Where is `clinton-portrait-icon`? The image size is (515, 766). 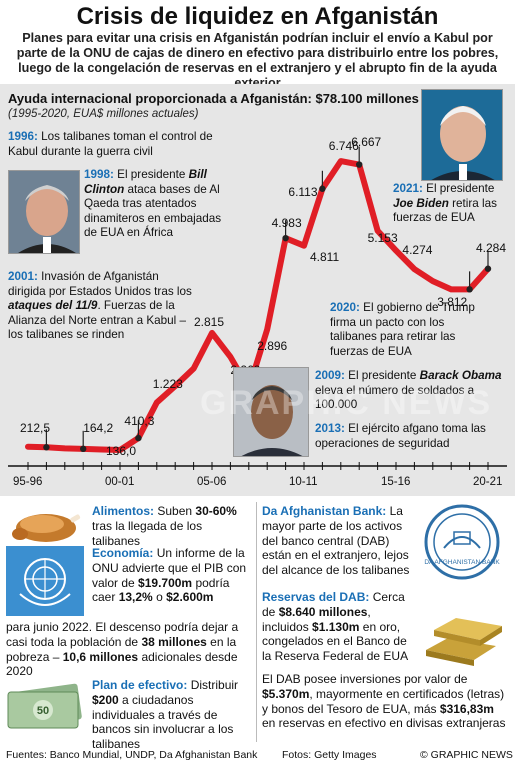 clinton-portrait-icon is located at coordinates (44, 212).